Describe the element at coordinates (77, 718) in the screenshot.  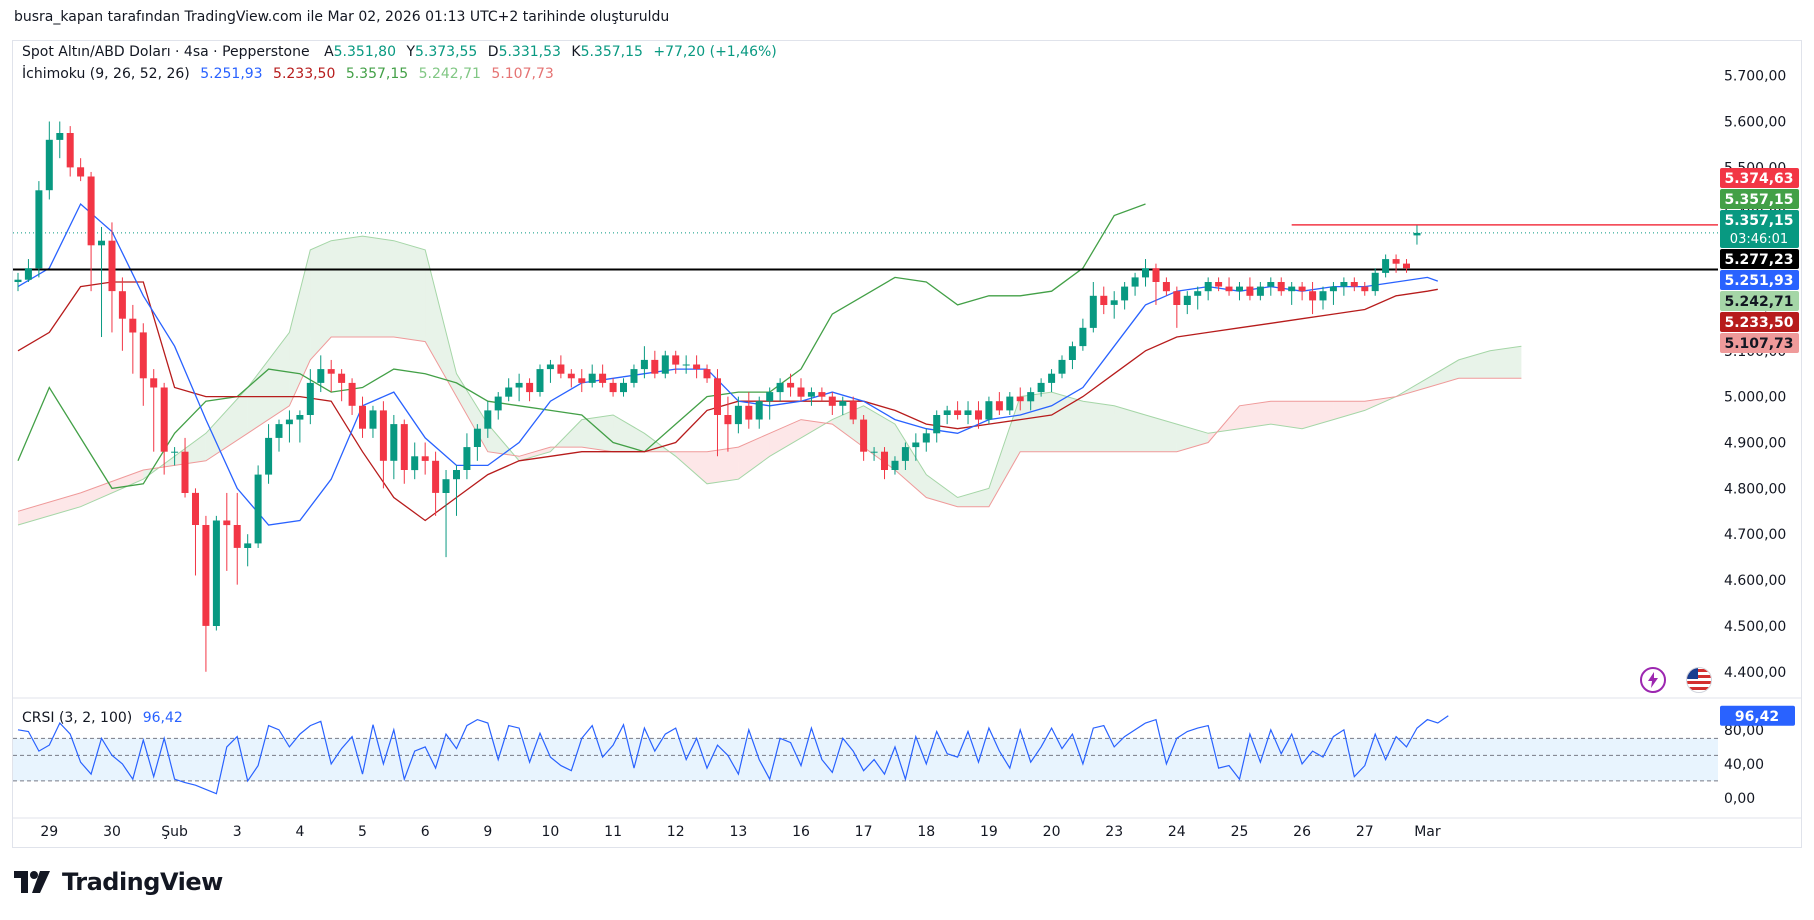
I see `crsi-name: CRSI (3, 2, 100)` at that location.